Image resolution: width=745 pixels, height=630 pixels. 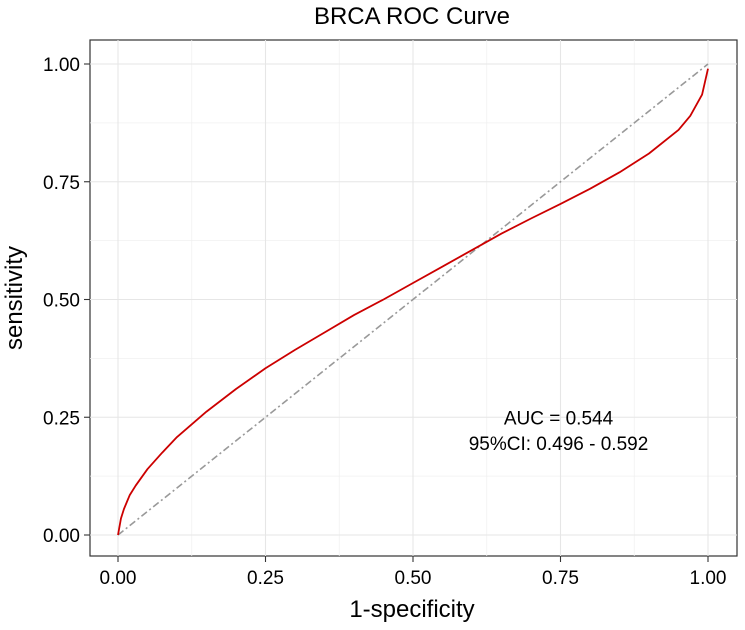 What do you see at coordinates (118, 578) in the screenshot?
I see `x-tick-label: 0.00` at bounding box center [118, 578].